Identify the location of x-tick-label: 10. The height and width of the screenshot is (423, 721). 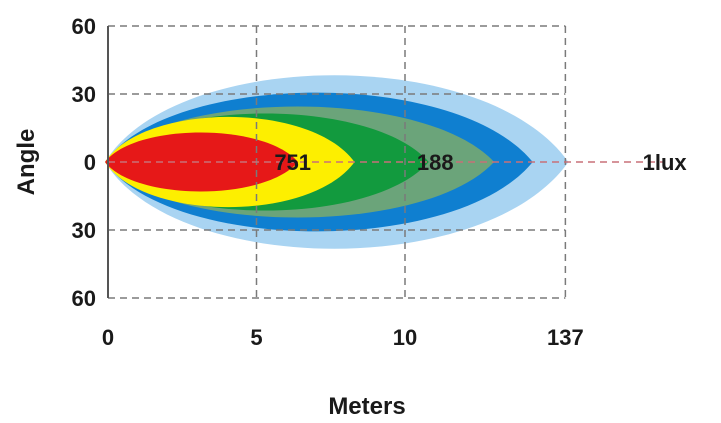
(405, 337).